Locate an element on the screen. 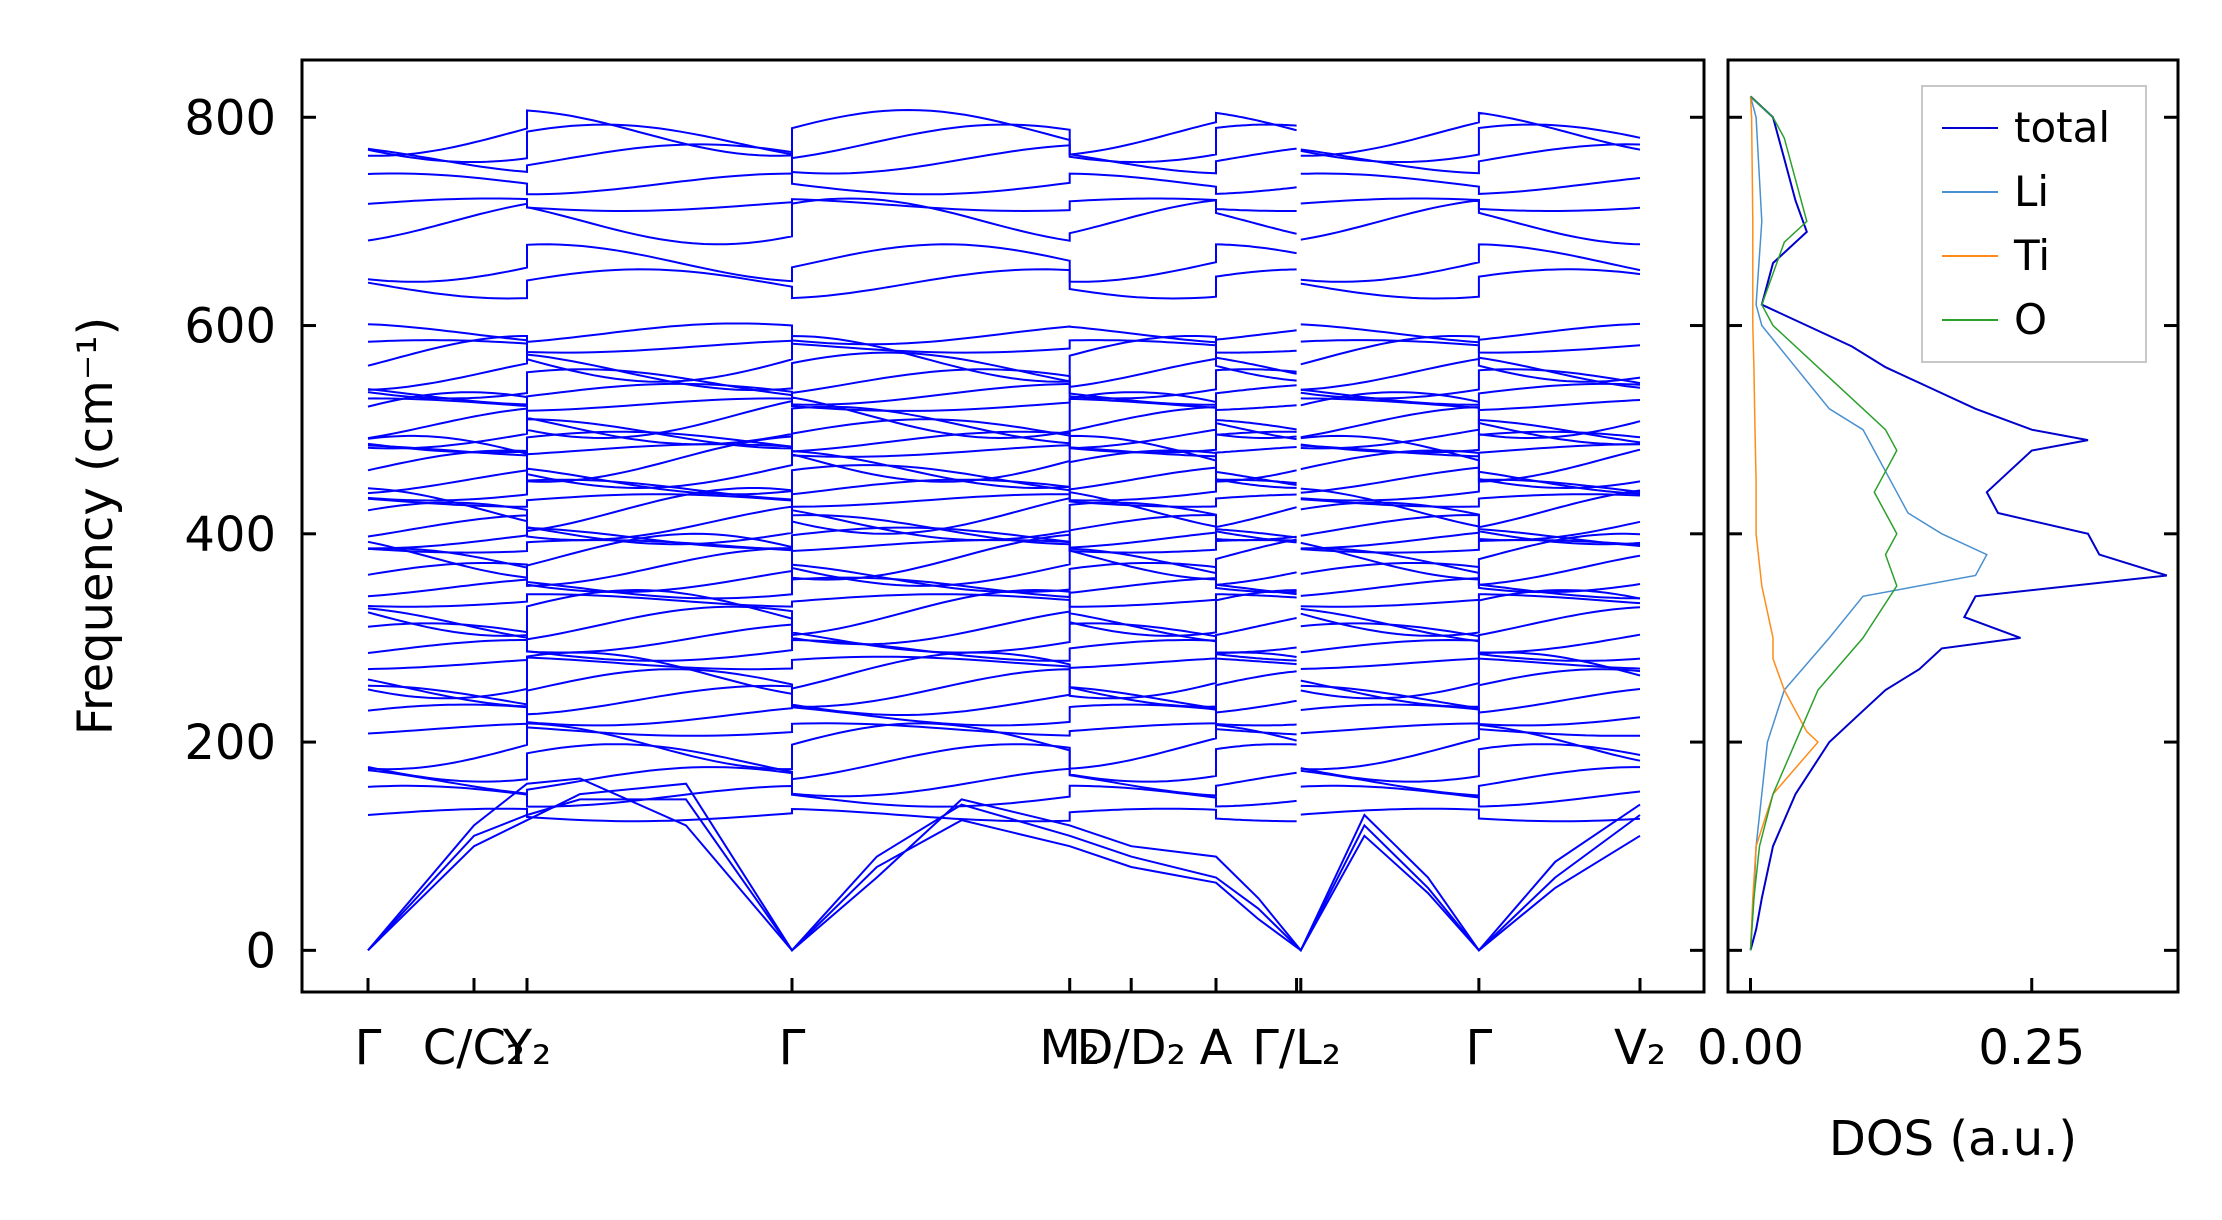 This screenshot has width=2222, height=1220. legend-label: O is located at coordinates (2030, 319).